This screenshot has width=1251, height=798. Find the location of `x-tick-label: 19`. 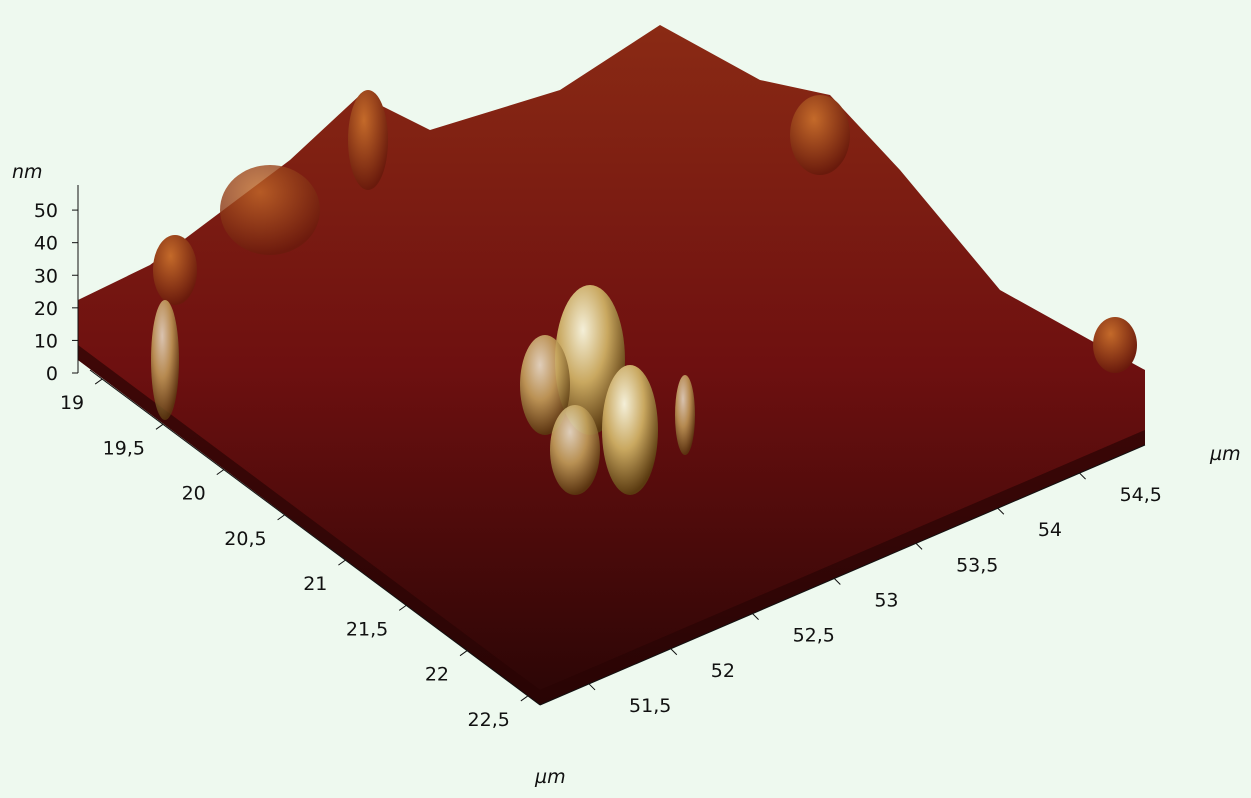

x-tick-label: 19 is located at coordinates (72, 403).